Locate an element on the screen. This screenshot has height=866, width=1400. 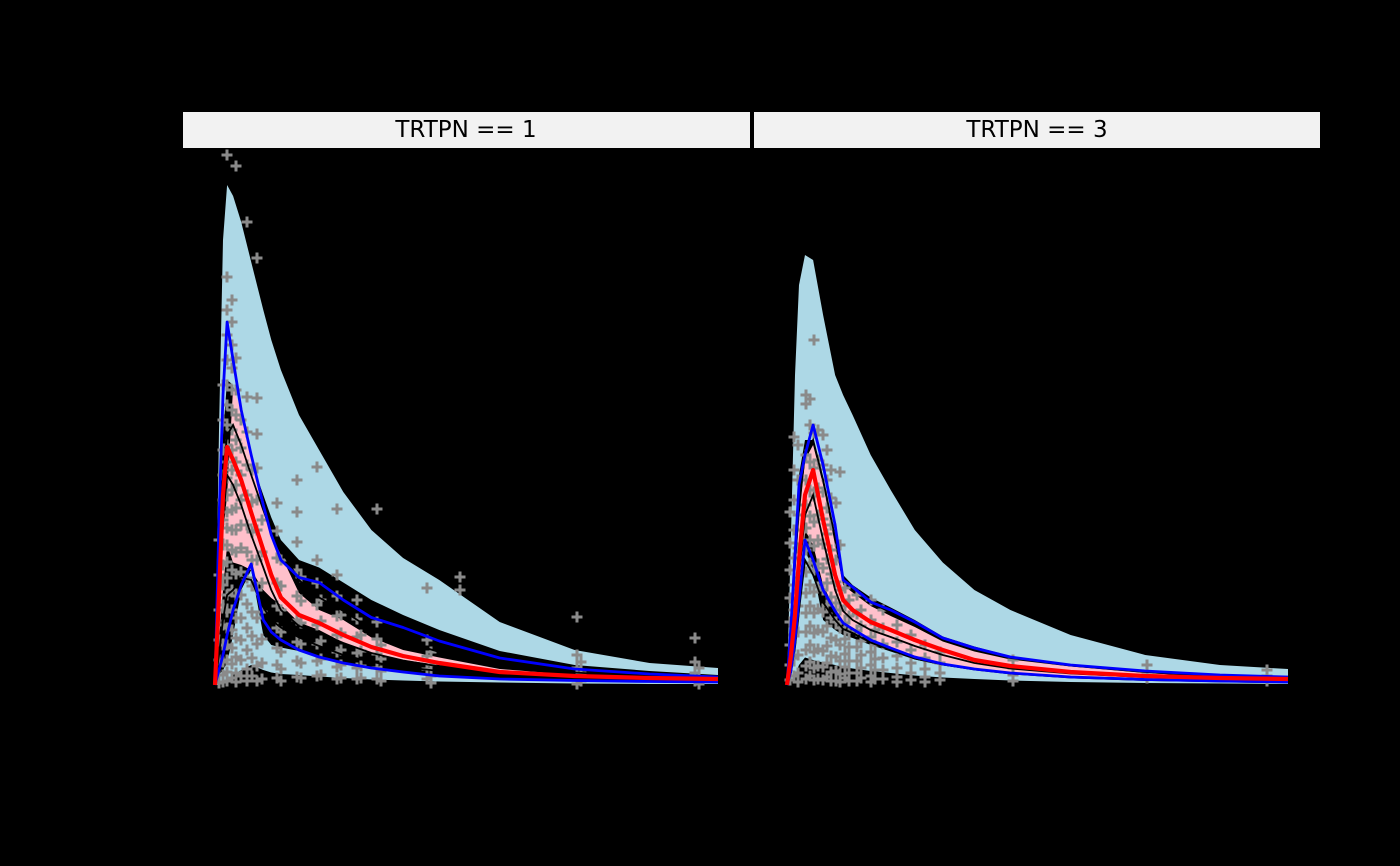
facet-strip-label: TRTPN == 3 is located at coordinates (1036, 130).